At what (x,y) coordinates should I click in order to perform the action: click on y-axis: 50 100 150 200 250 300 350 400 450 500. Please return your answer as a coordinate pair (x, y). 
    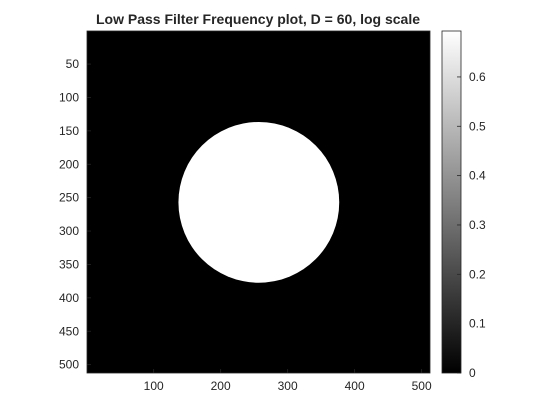
    Looking at the image, I should click on (75, 214).